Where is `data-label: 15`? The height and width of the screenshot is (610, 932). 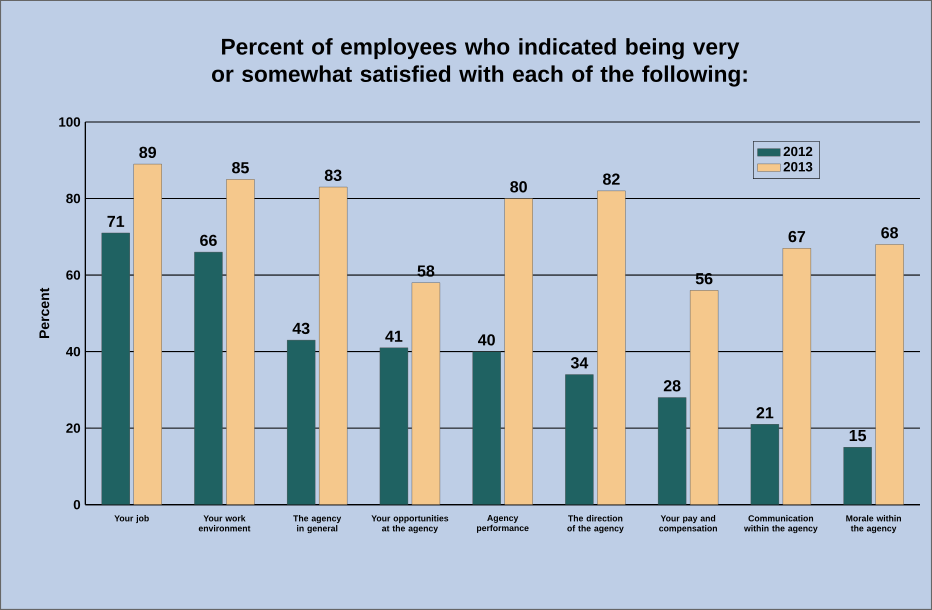
data-label: 15 is located at coordinates (858, 436).